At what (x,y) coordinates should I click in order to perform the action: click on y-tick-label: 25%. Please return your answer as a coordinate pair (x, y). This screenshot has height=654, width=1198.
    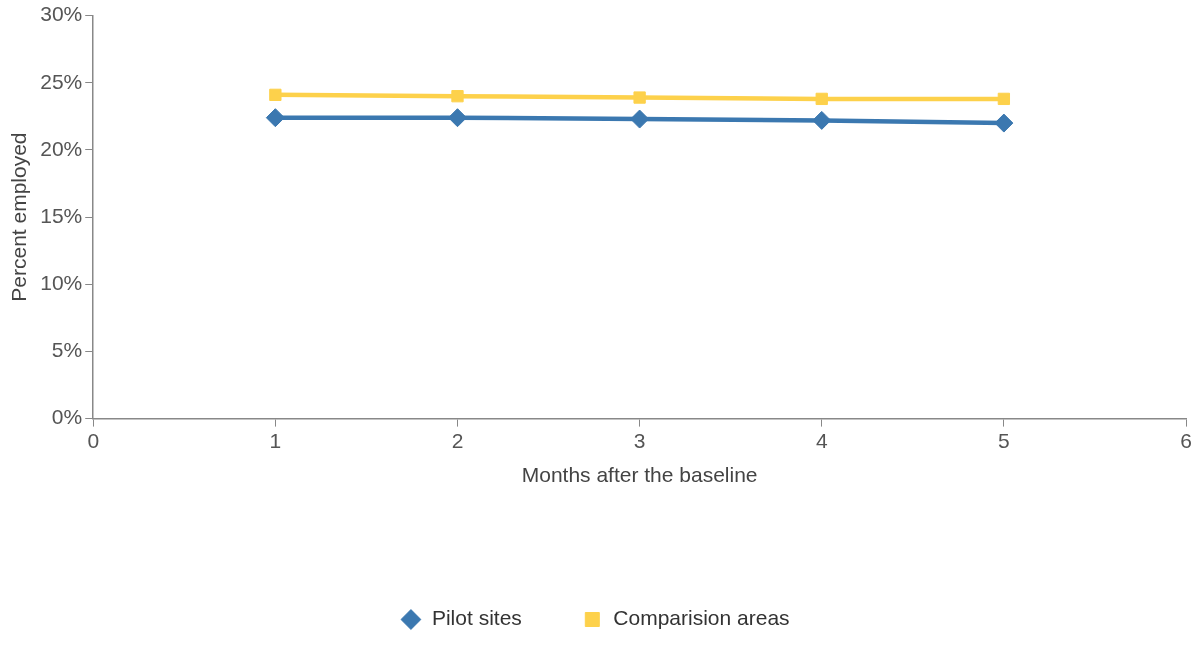
    Looking at the image, I should click on (61, 81).